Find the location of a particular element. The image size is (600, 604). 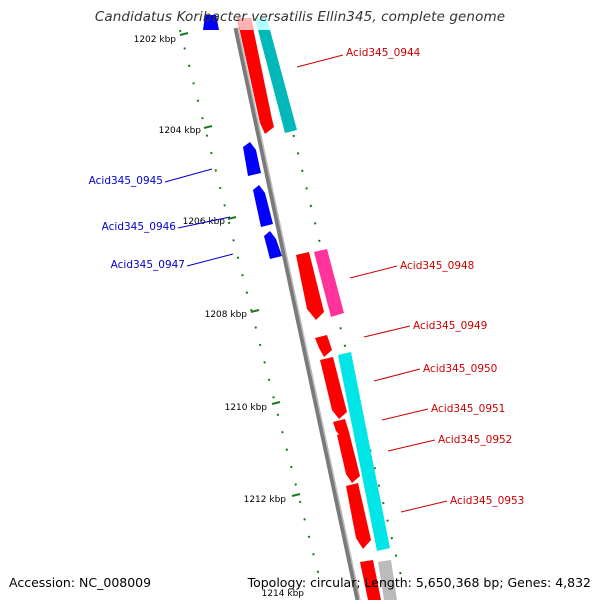

gene-label: Acid345_0953 is located at coordinates (487, 501).